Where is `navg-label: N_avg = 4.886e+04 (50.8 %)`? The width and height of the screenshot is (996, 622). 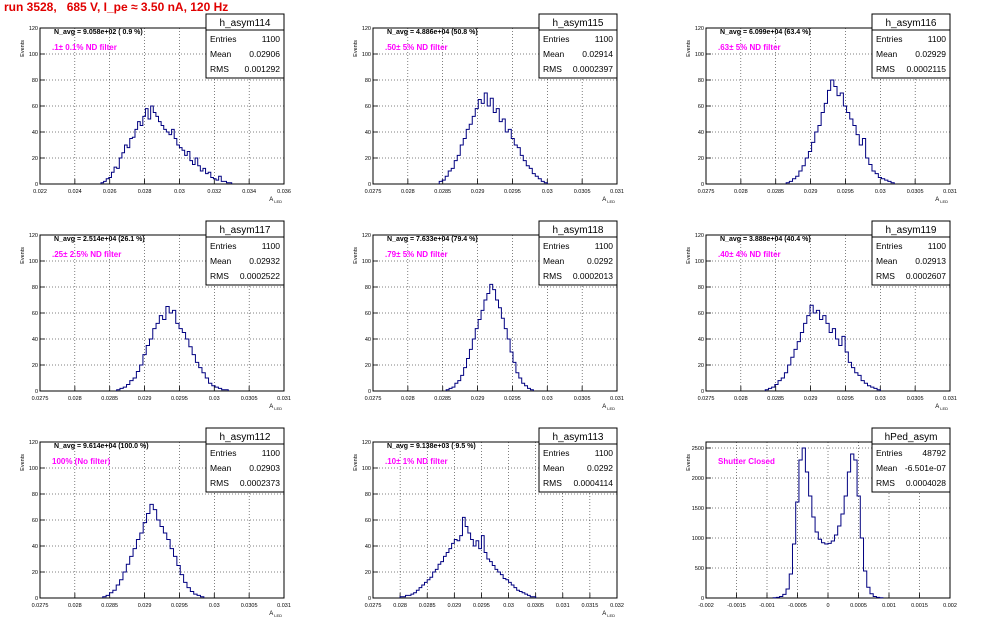 navg-label: N_avg = 4.886e+04 (50.8 %) is located at coordinates (432, 32).